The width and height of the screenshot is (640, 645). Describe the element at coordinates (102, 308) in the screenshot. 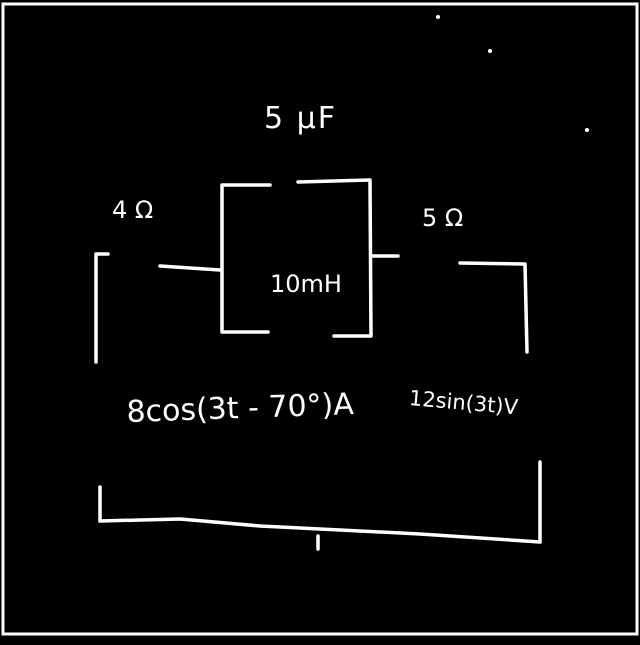

I see `left-terminal-wire` at that location.